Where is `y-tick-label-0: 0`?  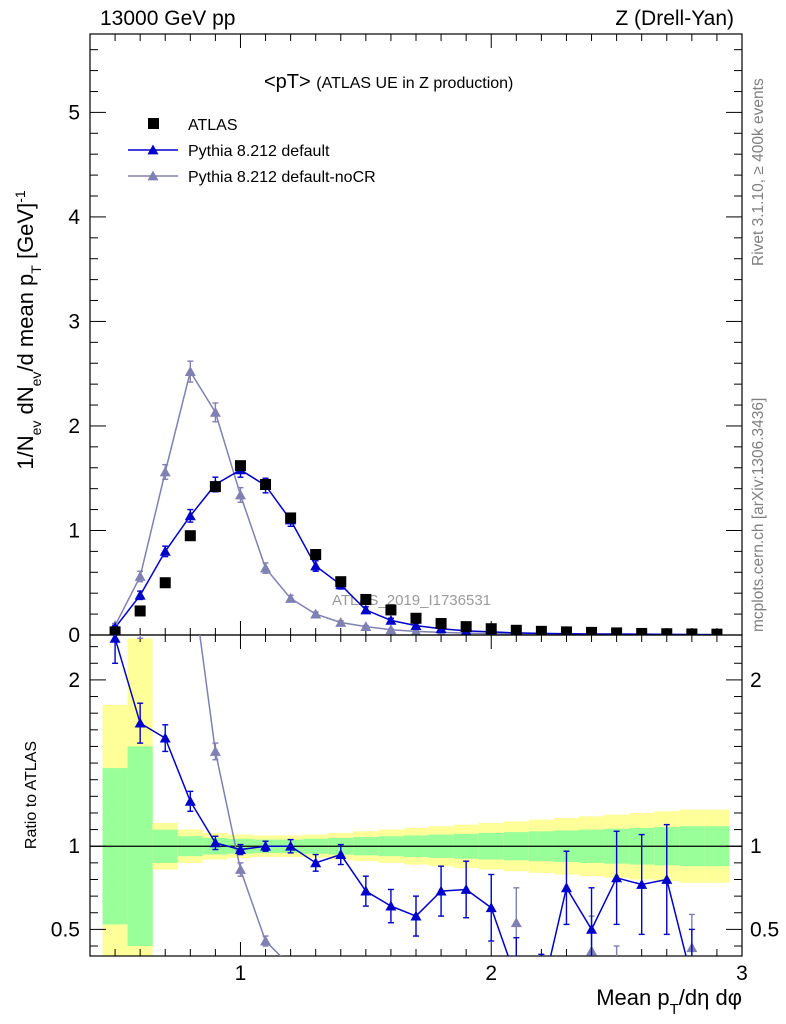 y-tick-label-0: 0 is located at coordinates (74, 635).